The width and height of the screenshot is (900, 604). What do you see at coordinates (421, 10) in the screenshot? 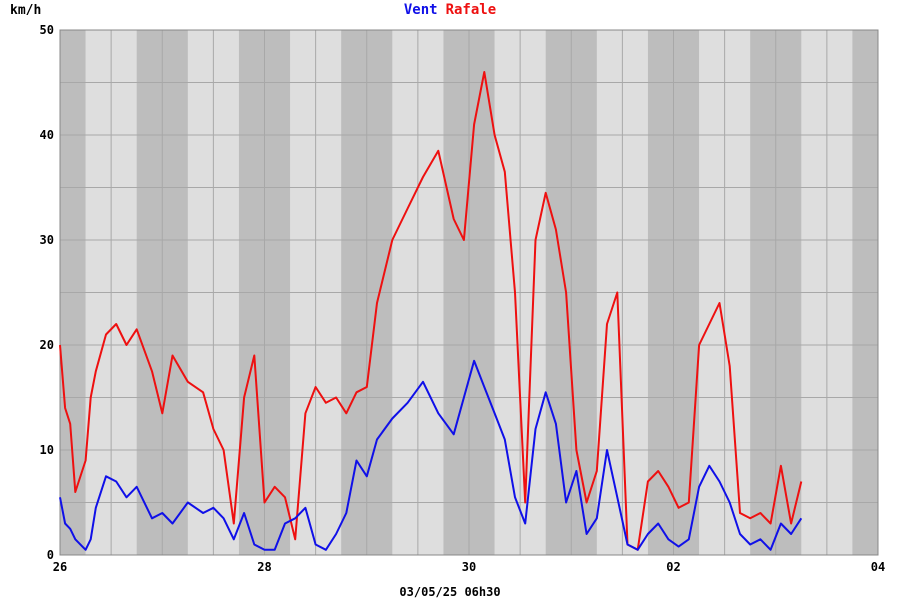
I see `title-vent: Vent` at bounding box center [421, 10].